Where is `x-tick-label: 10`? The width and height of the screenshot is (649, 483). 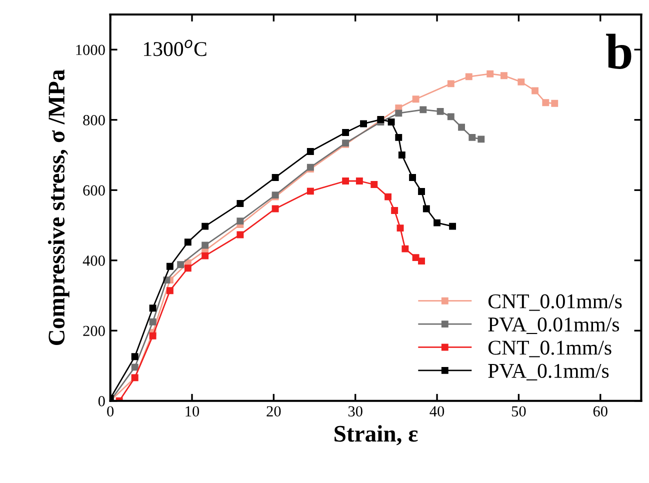
x-tick-label: 10 is located at coordinates (193, 411).